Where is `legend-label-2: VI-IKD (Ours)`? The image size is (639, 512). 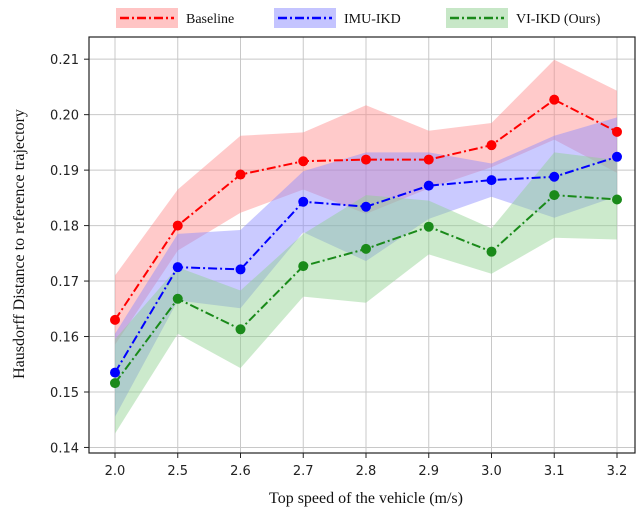 legend-label-2: VI-IKD (Ours) is located at coordinates (558, 19).